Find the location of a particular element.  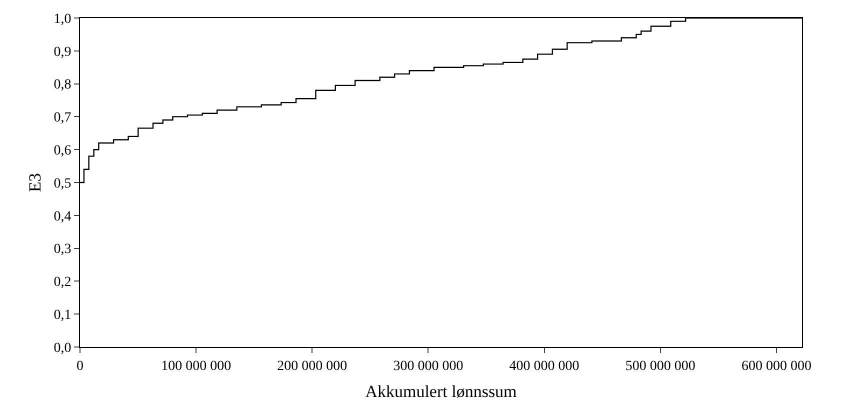

x-tick-label: 400 000 000 is located at coordinates (544, 366).